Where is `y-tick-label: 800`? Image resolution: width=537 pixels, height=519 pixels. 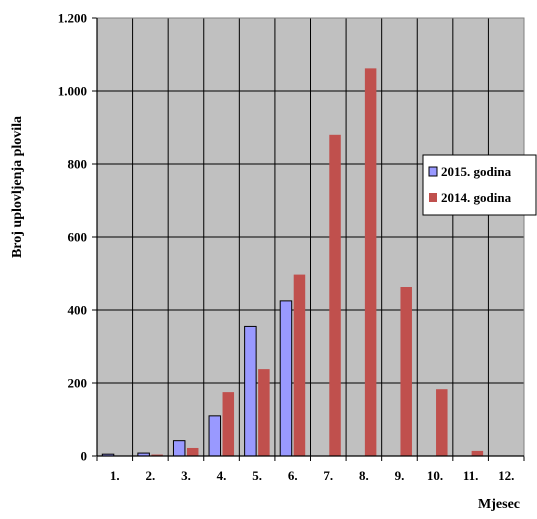 y-tick-label: 800 is located at coordinates (78, 164).